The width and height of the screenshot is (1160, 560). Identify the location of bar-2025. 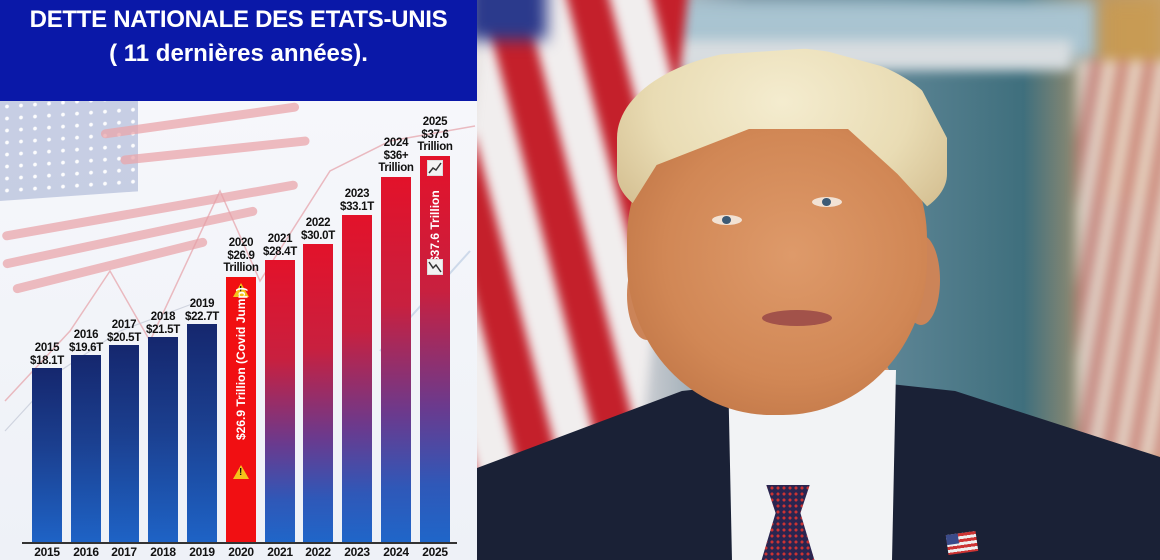
(435, 349).